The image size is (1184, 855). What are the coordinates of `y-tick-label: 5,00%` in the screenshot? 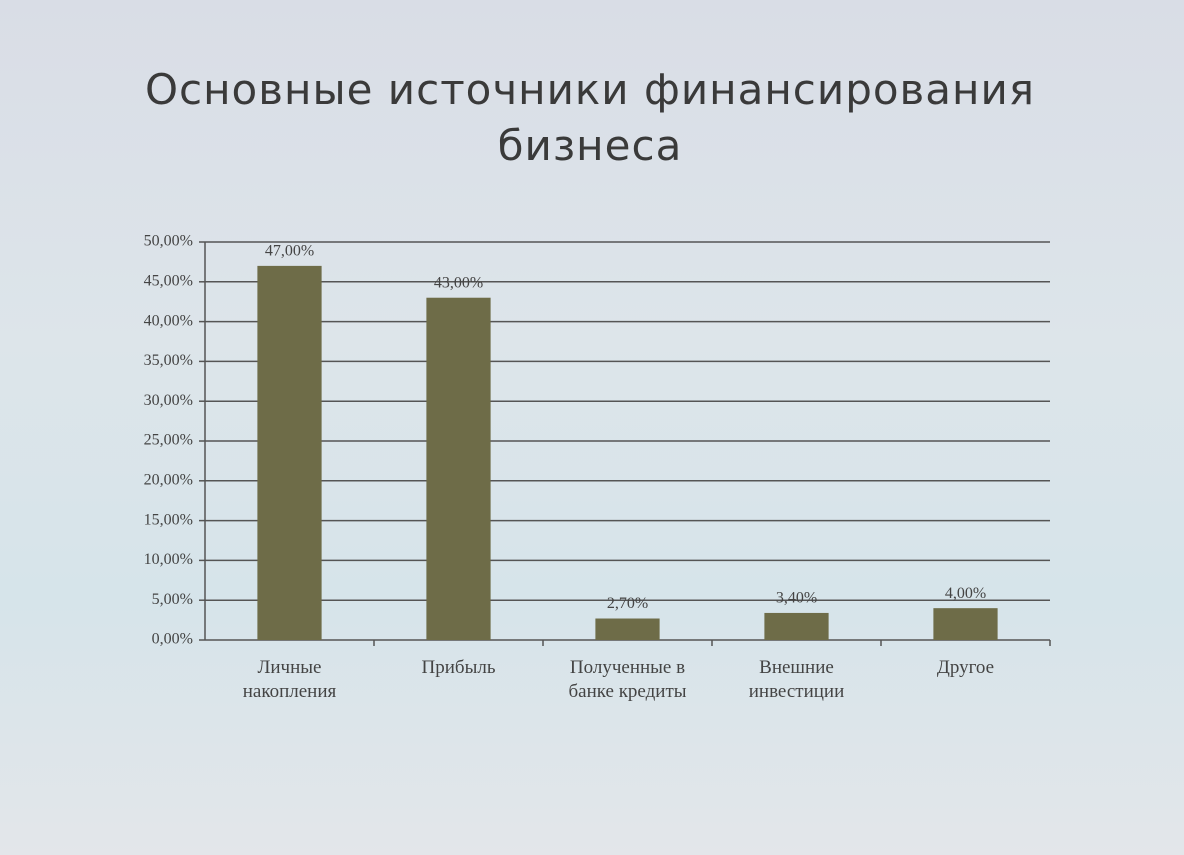 It's located at (172, 599).